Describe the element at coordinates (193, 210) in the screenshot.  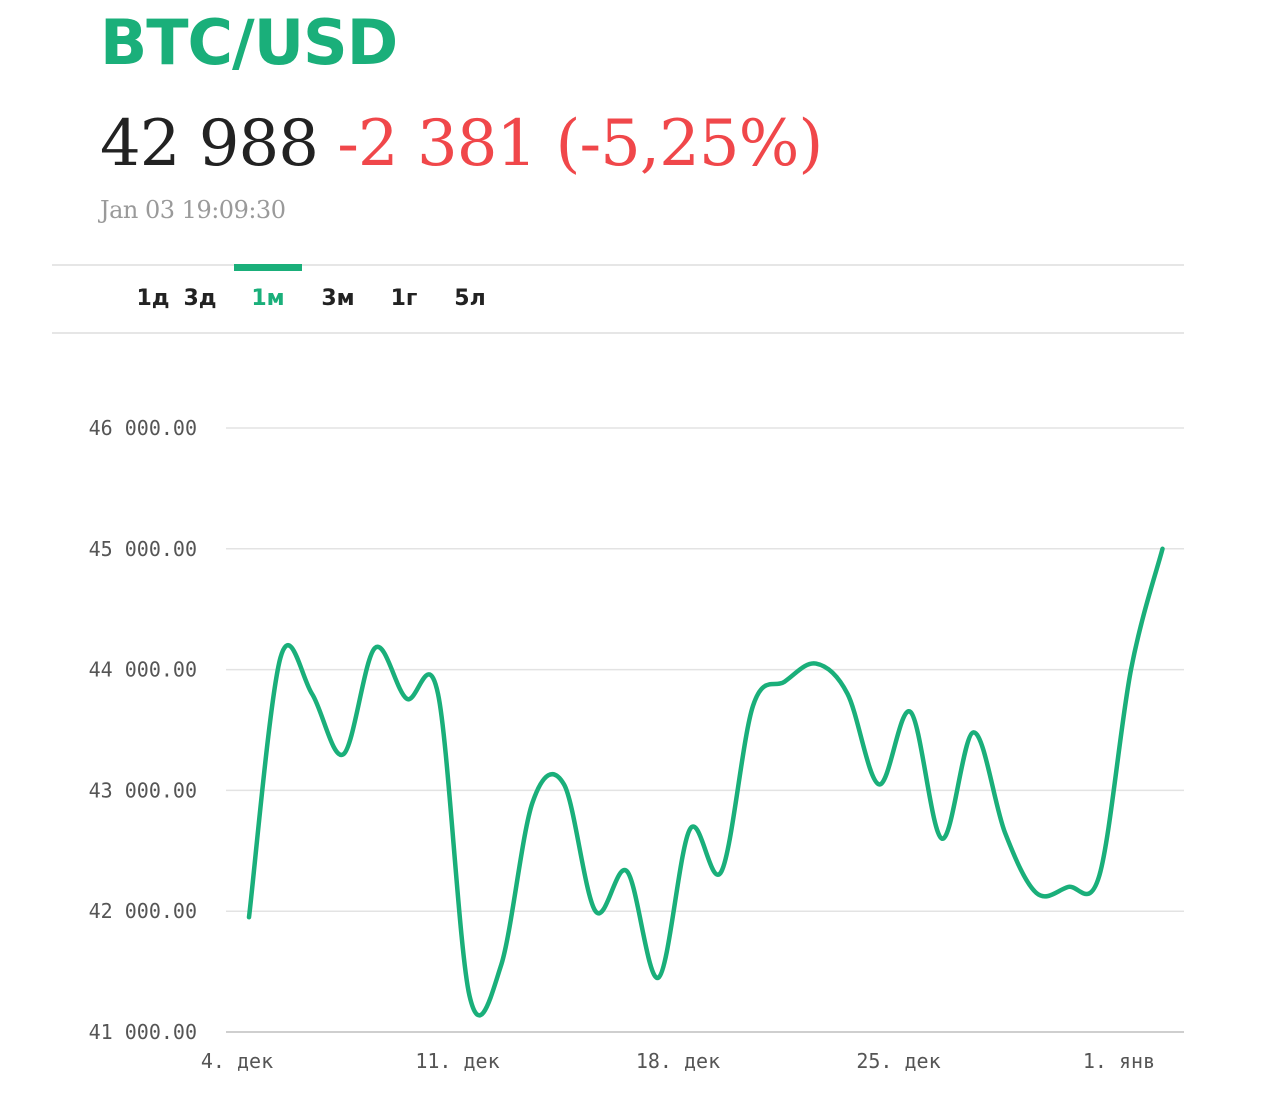
I see `quote-timestamp: Jan 03 19:09:30` at that location.